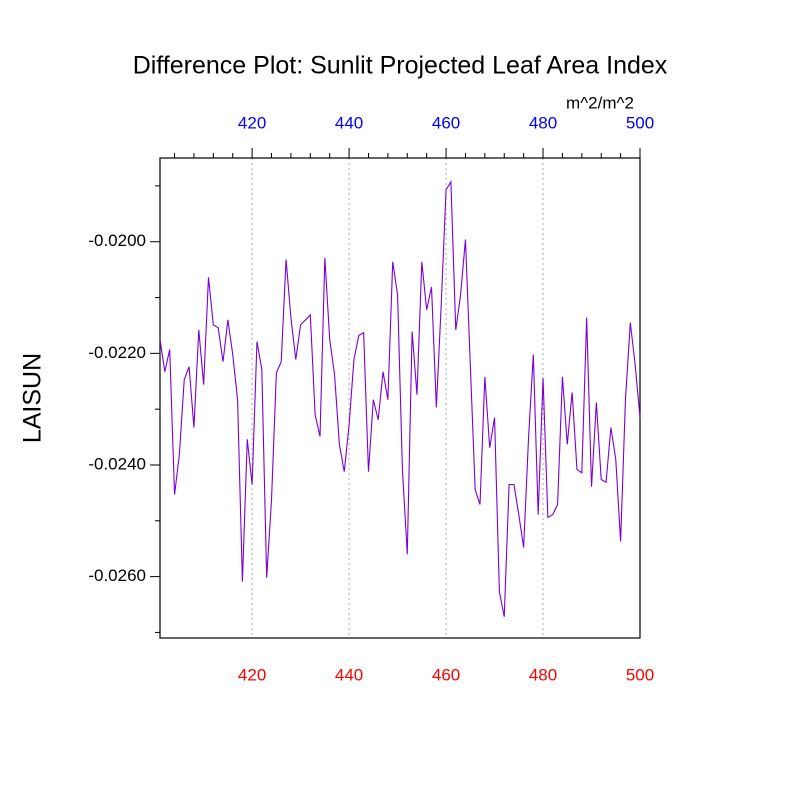 This screenshot has height=800, width=800. I want to click on x2-tick-label: 420, so click(252, 122).